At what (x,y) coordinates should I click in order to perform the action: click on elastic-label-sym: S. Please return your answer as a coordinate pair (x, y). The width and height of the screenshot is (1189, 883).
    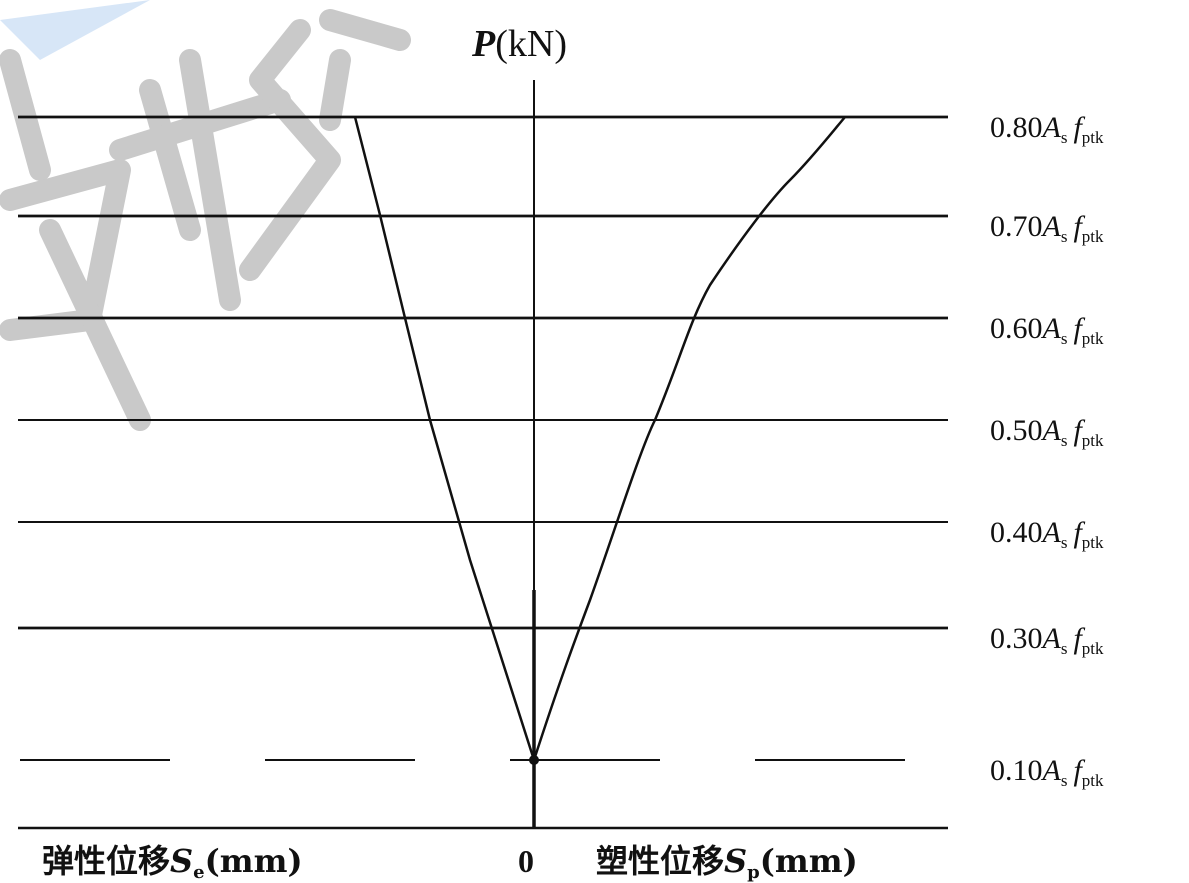
    Looking at the image, I should click on (181, 861).